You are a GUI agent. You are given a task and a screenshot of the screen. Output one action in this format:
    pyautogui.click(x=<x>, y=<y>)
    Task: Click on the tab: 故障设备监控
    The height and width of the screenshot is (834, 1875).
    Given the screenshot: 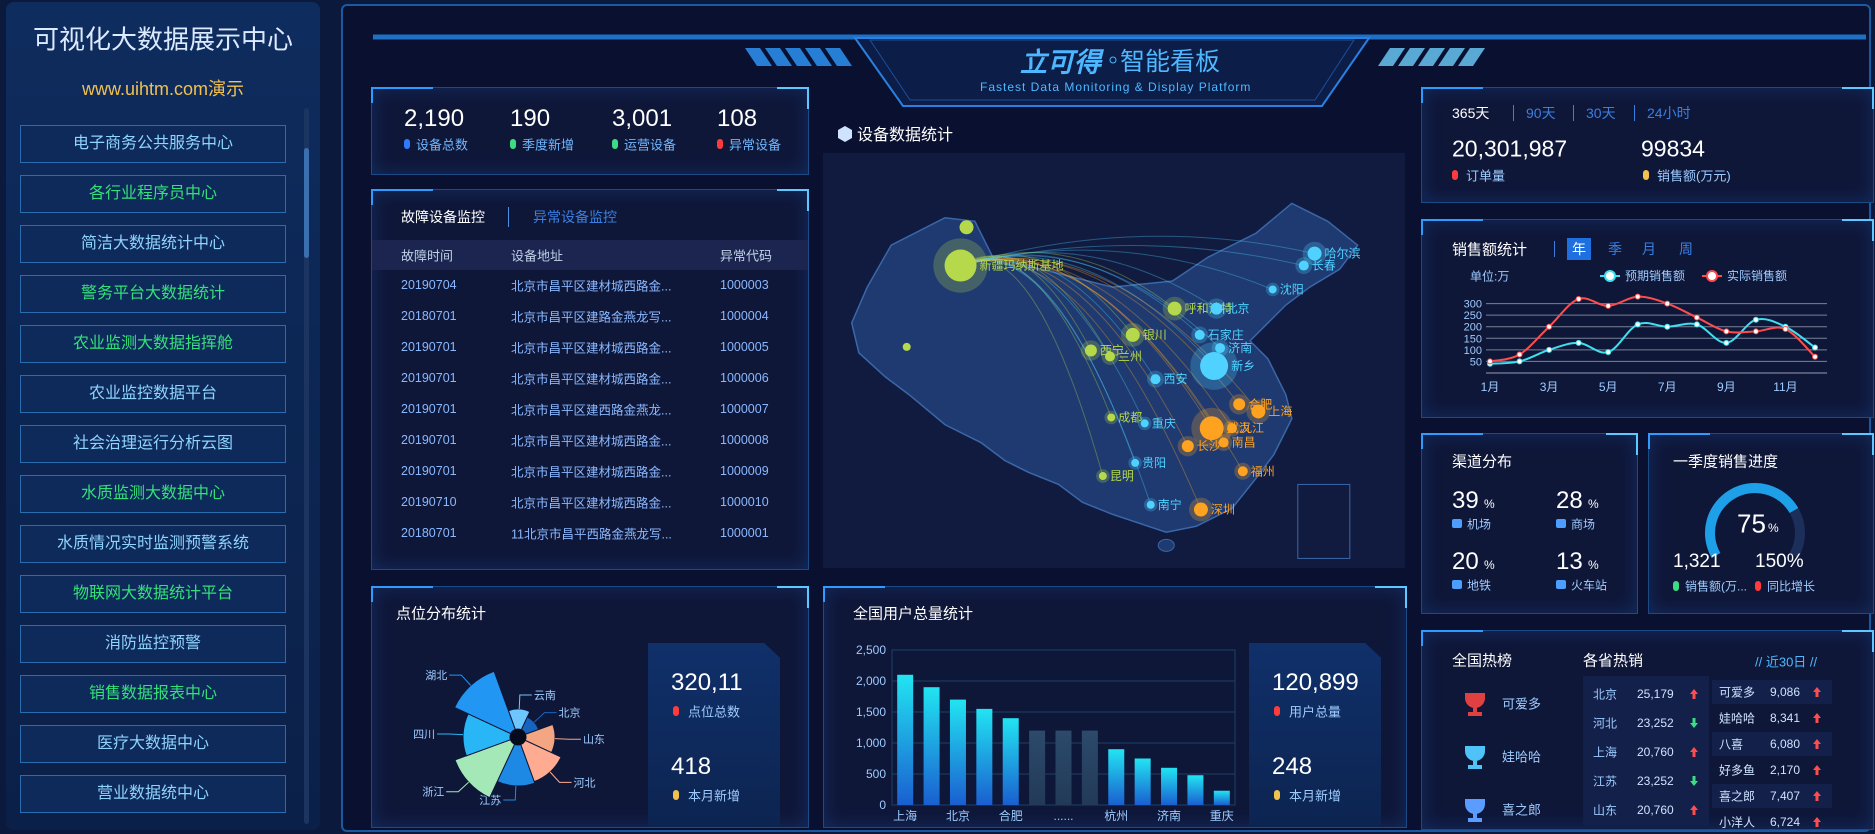 What is the action you would take?
    pyautogui.click(x=443, y=217)
    